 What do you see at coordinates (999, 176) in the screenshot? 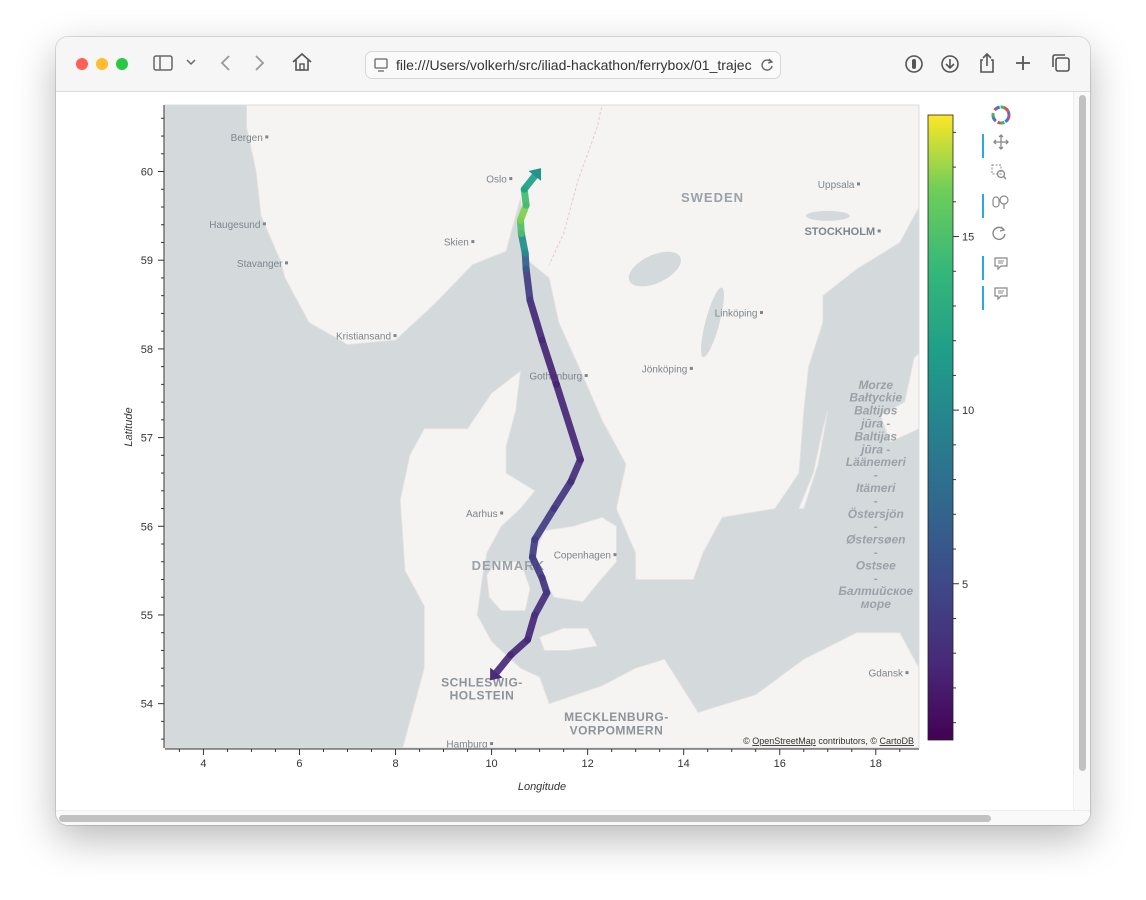
I see `box-zoom-tool` at bounding box center [999, 176].